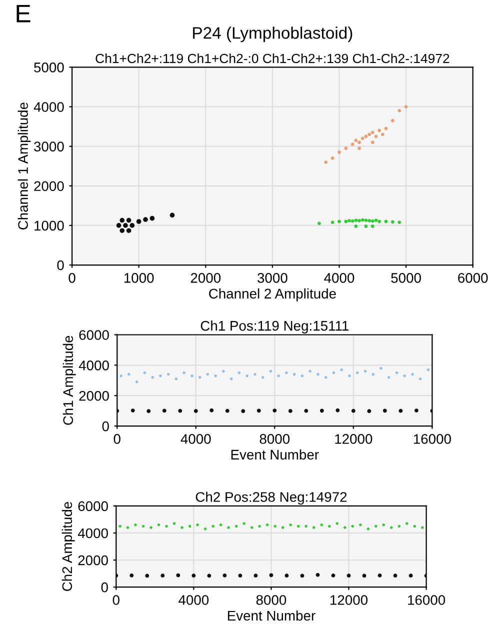 Image resolution: width=490 pixels, height=634 pixels. Describe the element at coordinates (272, 34) in the screenshot. I see `chart-title: P24 (Lymphoblastoid)` at that location.